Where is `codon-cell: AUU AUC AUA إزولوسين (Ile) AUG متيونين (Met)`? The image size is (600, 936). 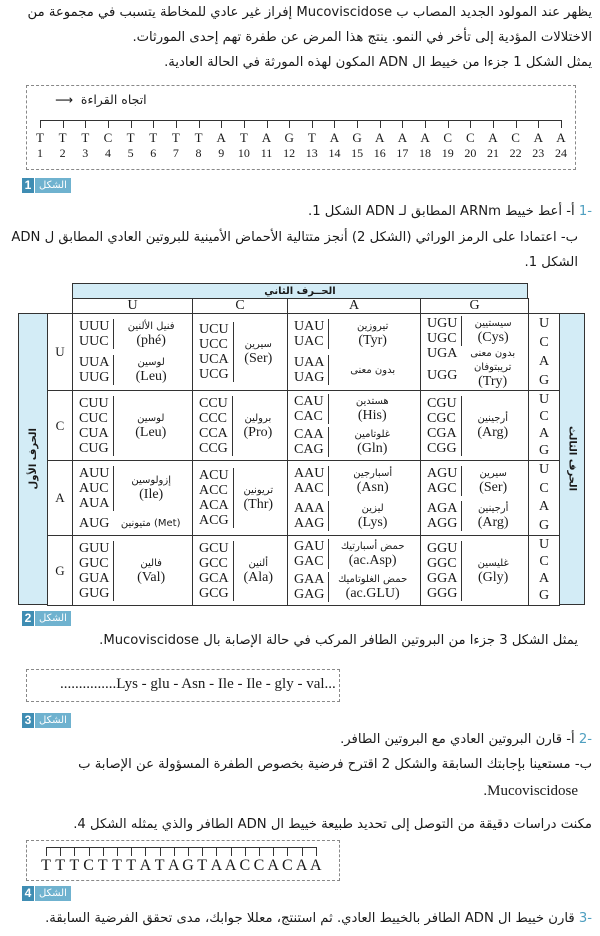 codon-cell: AUU AUC AUA إزولوسين (Ile) AUG متيونين (Met) is located at coordinates (132, 498).